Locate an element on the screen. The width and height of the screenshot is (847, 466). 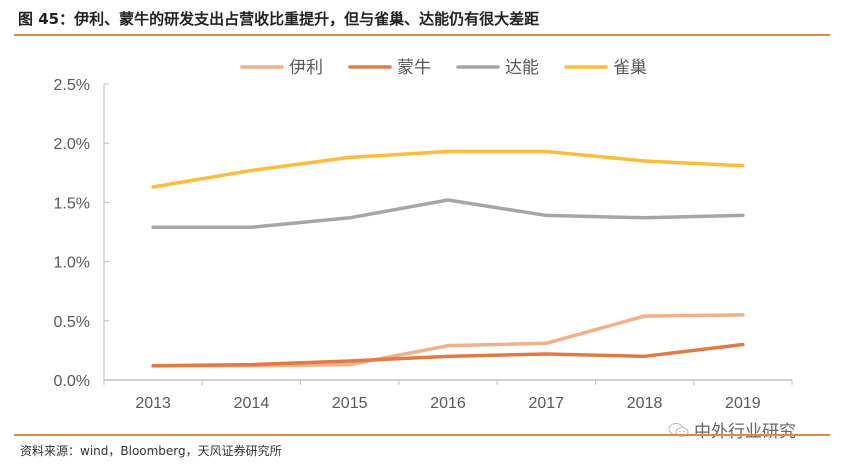
legend-label: 达能 is located at coordinates (522, 67).